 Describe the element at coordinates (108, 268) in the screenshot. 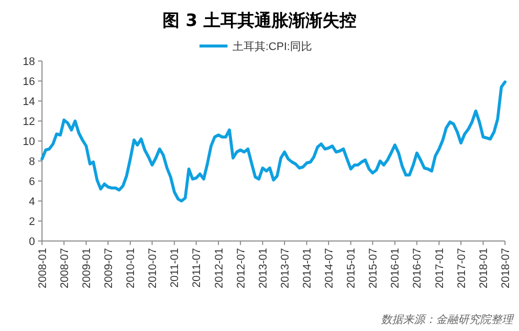

I see `x-tick-label: 2009-07` at that location.